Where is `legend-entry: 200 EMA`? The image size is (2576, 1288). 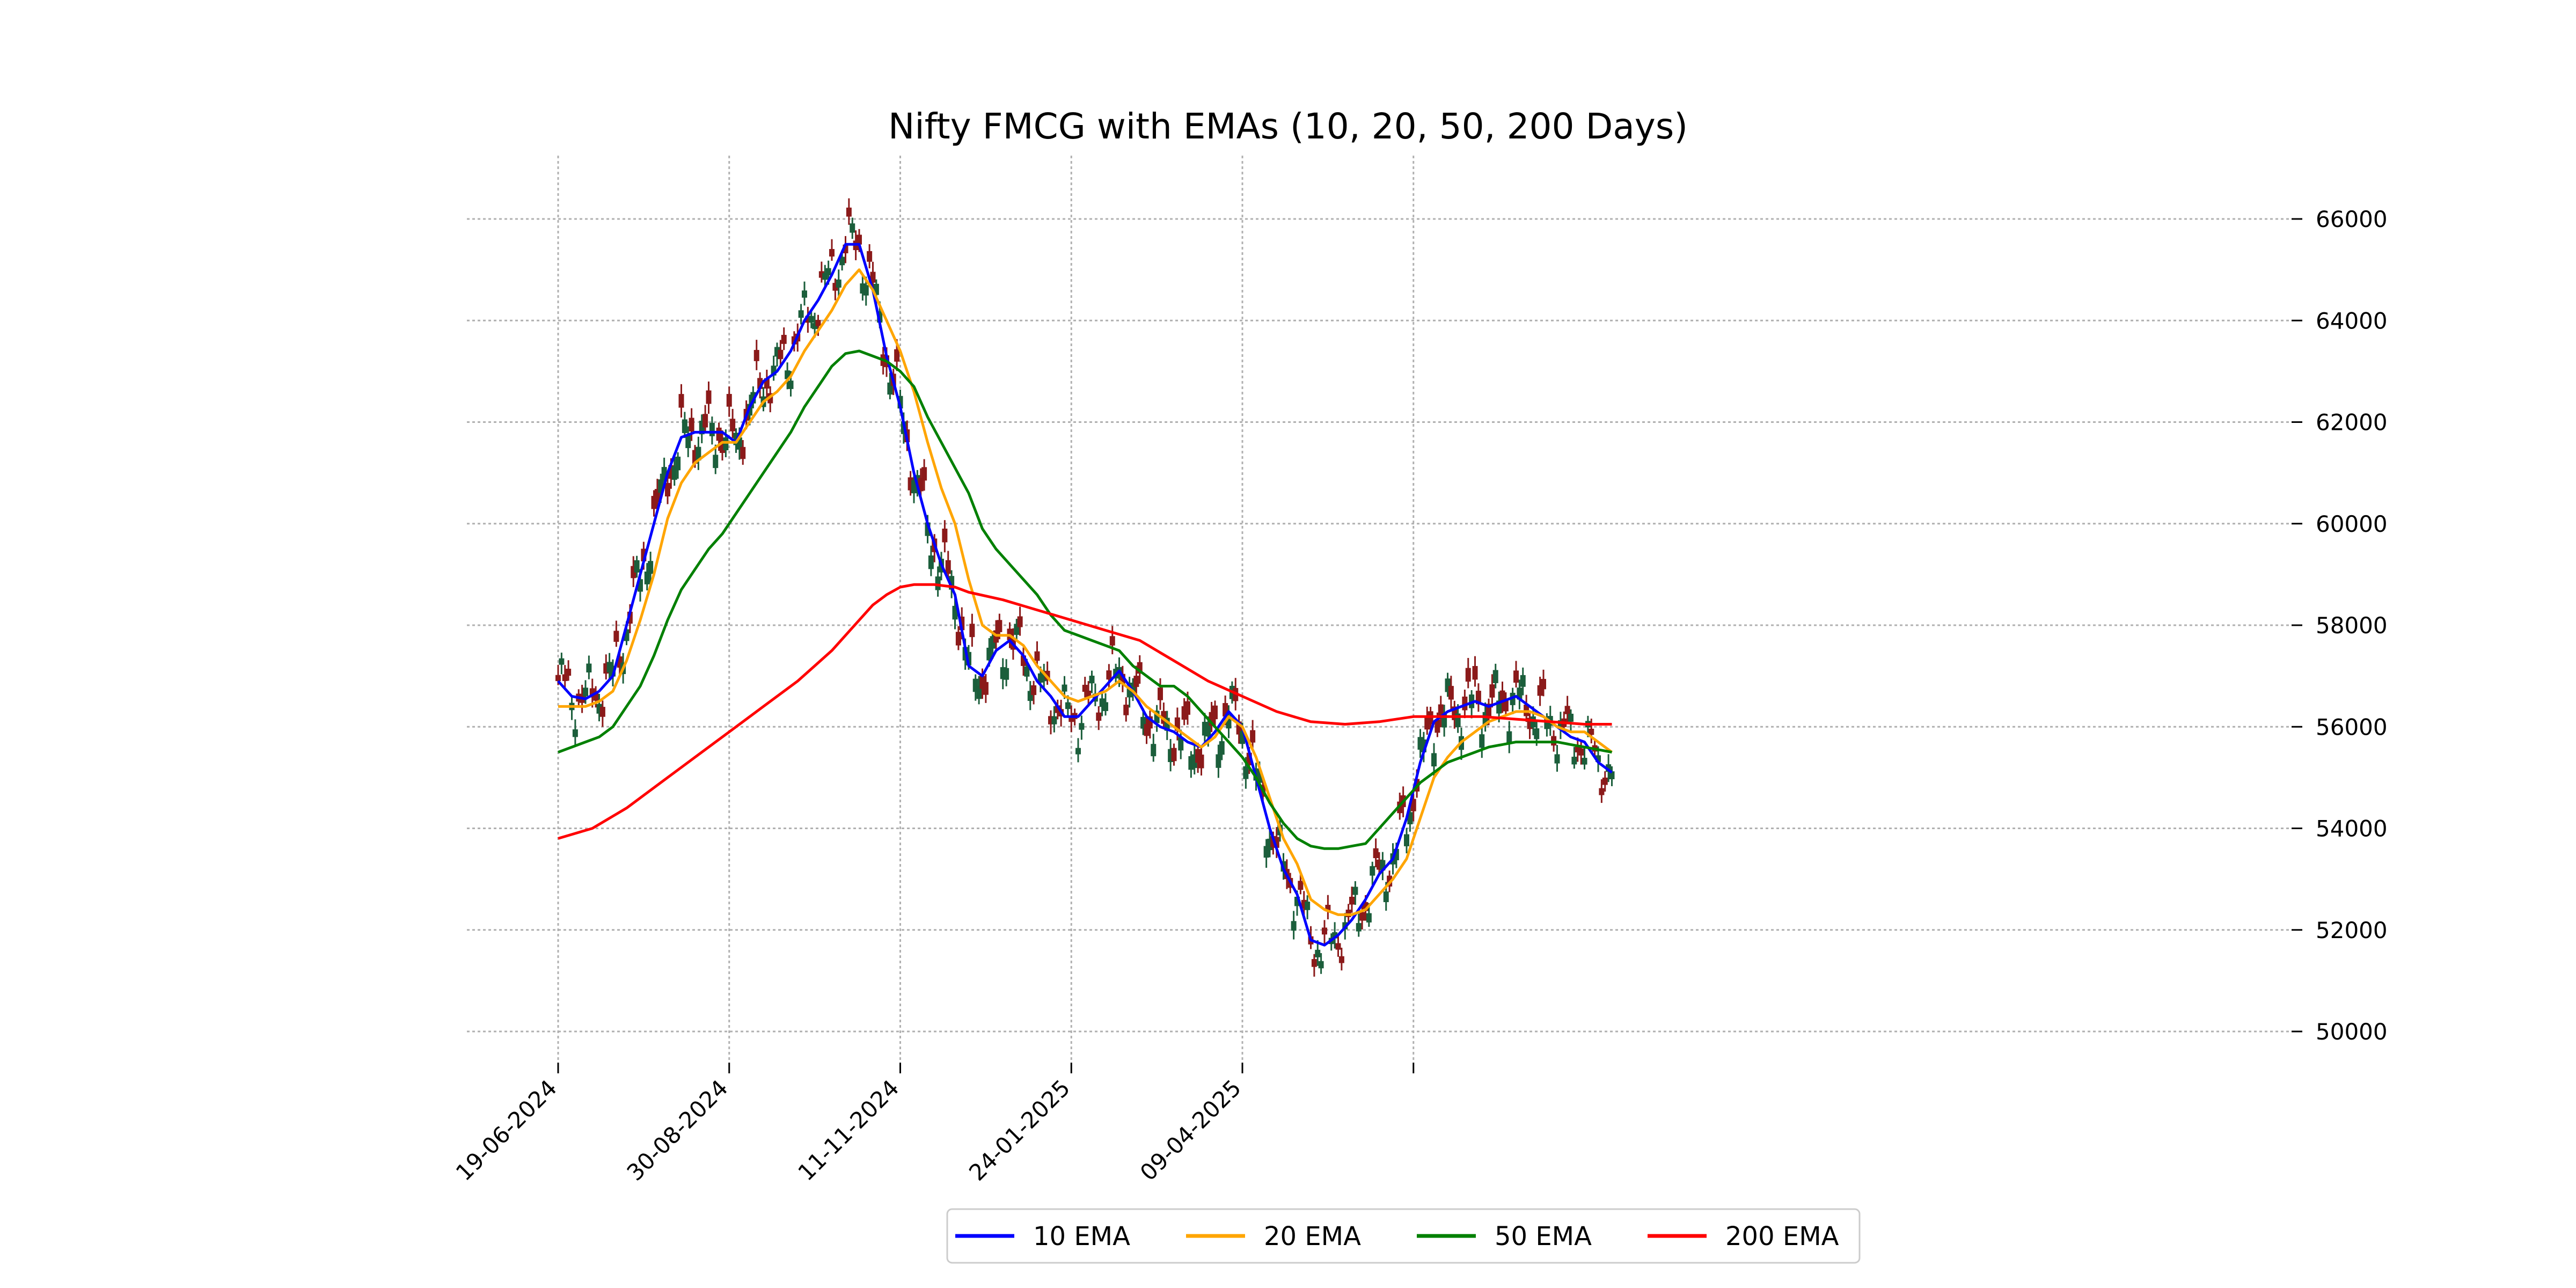 legend-entry: 200 EMA is located at coordinates (1743, 1236).